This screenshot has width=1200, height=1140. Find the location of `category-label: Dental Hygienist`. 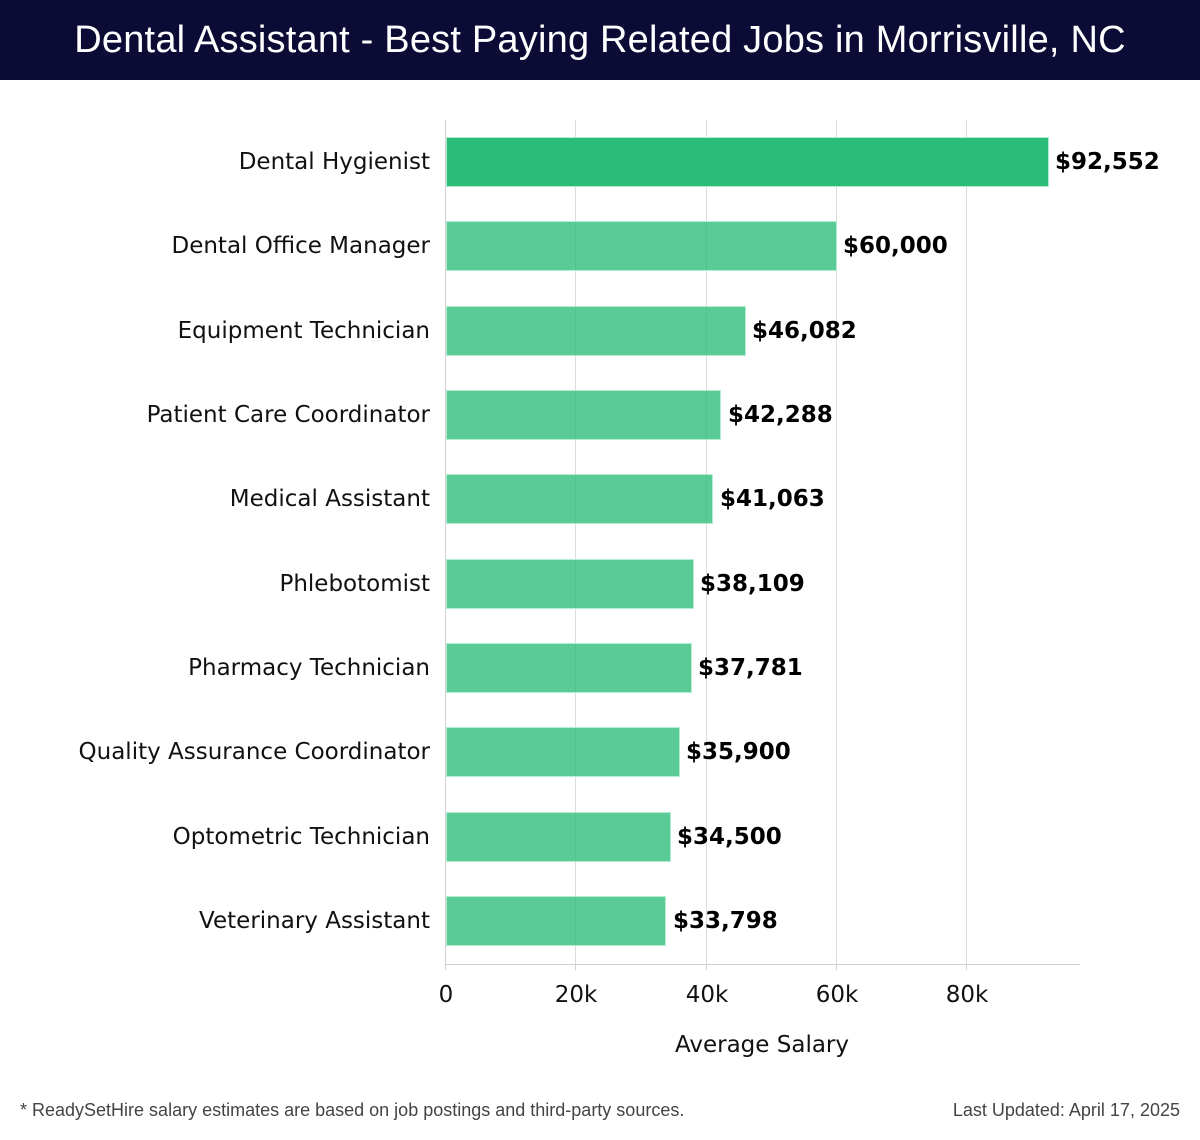

category-label: Dental Hygienist is located at coordinates (334, 162).